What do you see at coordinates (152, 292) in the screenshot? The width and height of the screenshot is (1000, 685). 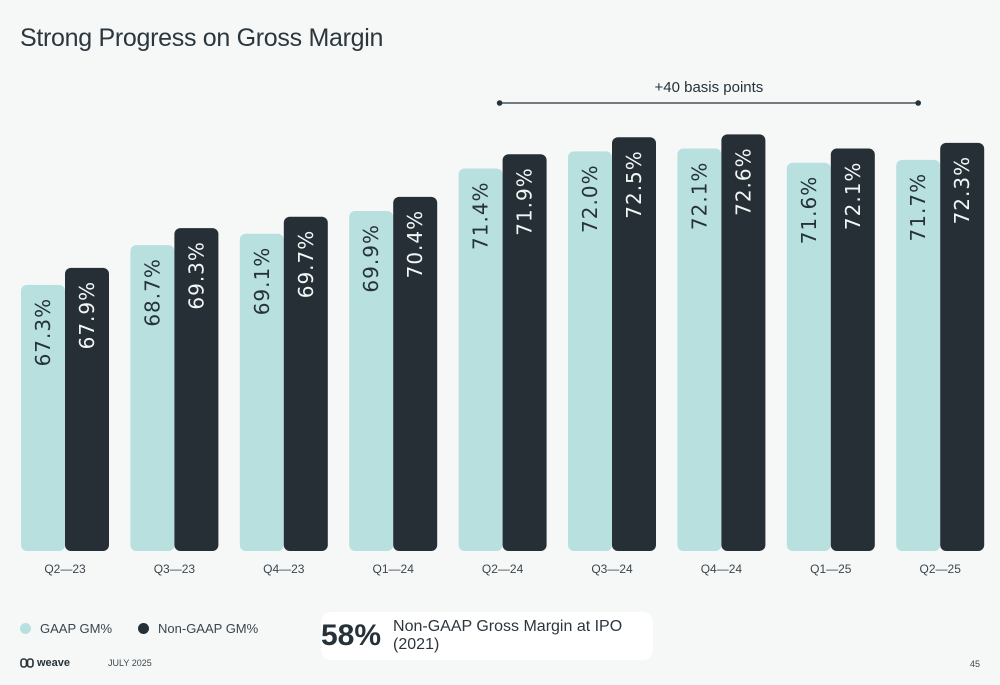 I see `data-label-gaap: 68.7%` at bounding box center [152, 292].